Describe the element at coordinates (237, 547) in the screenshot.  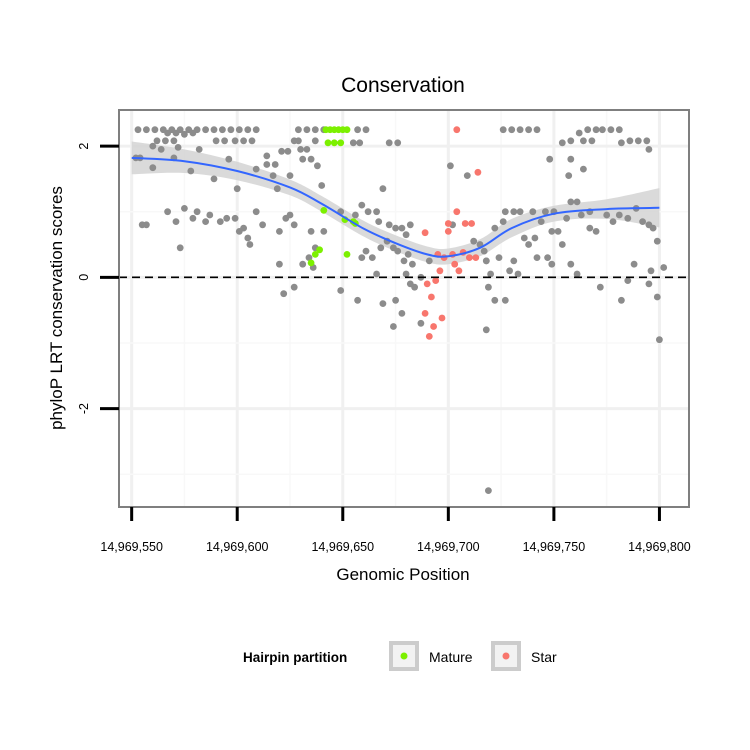
I see `x-tick-label: 14,969,600` at that location.